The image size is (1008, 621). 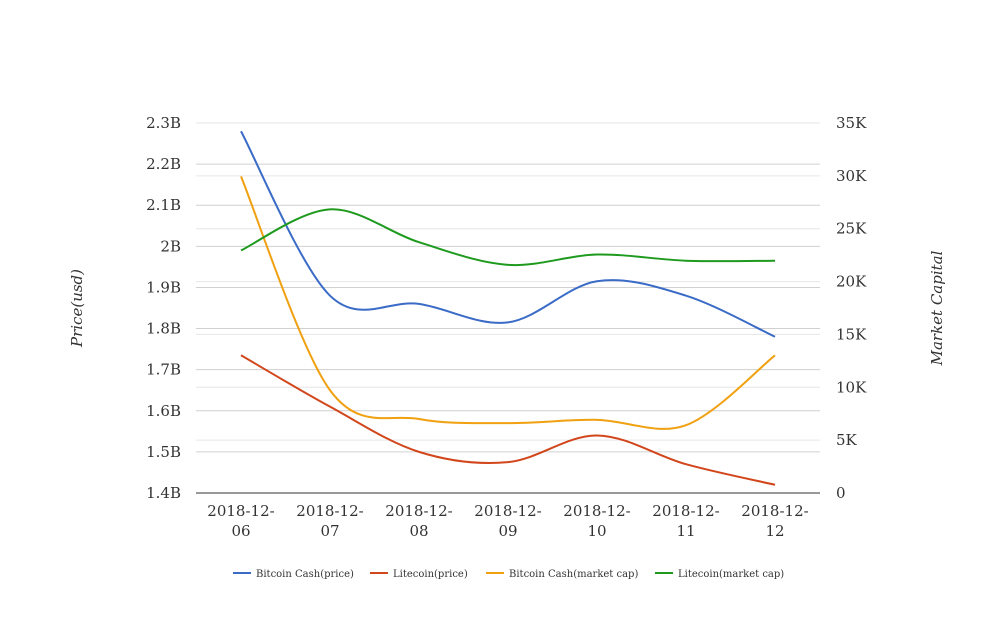 What do you see at coordinates (240, 521) in the screenshot?
I see `x-tick-label: 2018-12- 06` at bounding box center [240, 521].